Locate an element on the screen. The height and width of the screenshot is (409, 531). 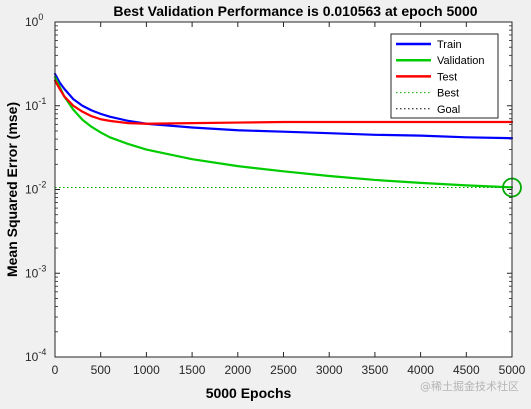
y-tick-label: 10⁻⁴ is located at coordinates (35, 355).